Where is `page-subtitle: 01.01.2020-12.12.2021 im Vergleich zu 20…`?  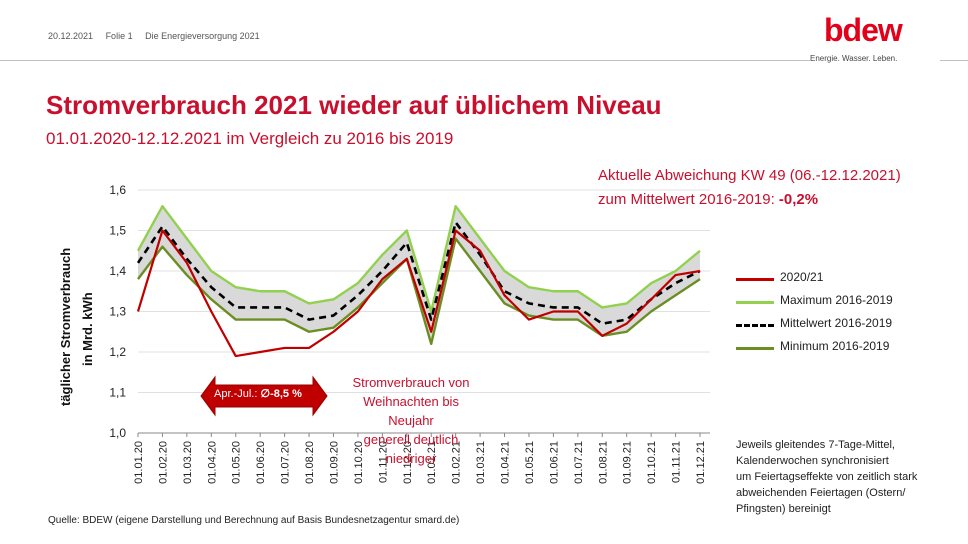 page-subtitle: 01.01.2020-12.12.2021 im Vergleich zu 20… is located at coordinates (250, 138).